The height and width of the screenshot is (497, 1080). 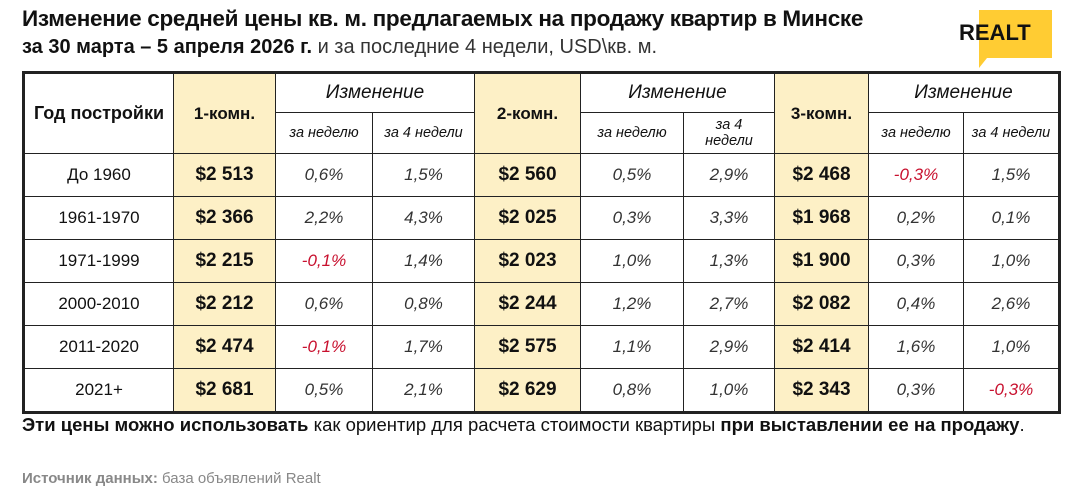 What do you see at coordinates (632, 261) in the screenshot?
I see `cell-r2w: 1,0%` at bounding box center [632, 261].